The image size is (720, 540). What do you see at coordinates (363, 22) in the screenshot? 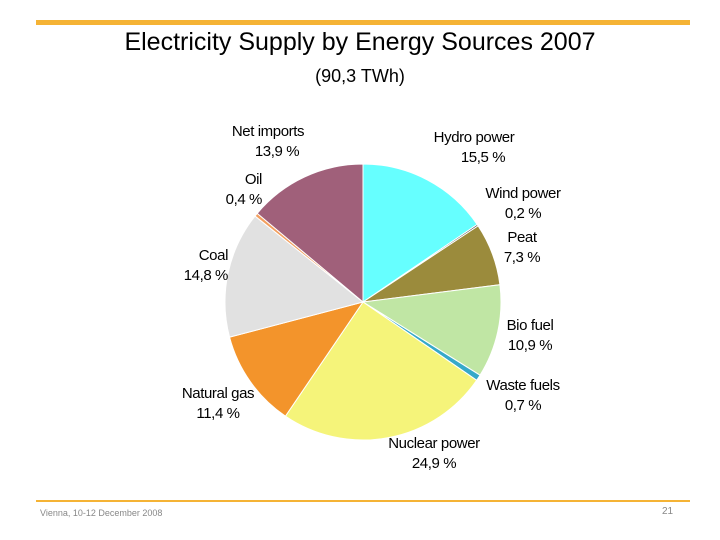
I see `top-accent-rule` at bounding box center [363, 22].